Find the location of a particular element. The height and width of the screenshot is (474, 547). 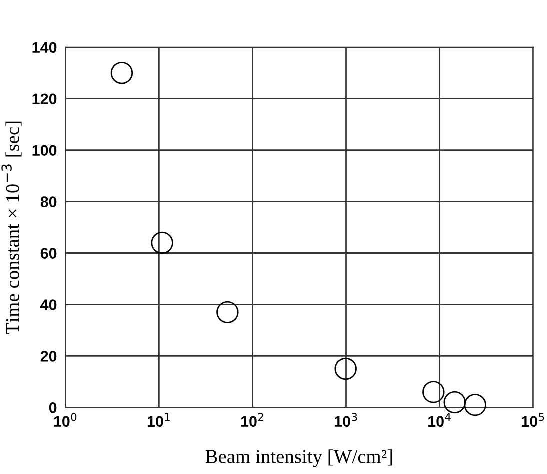

x-tick-label: 10$^{2}$ is located at coordinates (252, 420).